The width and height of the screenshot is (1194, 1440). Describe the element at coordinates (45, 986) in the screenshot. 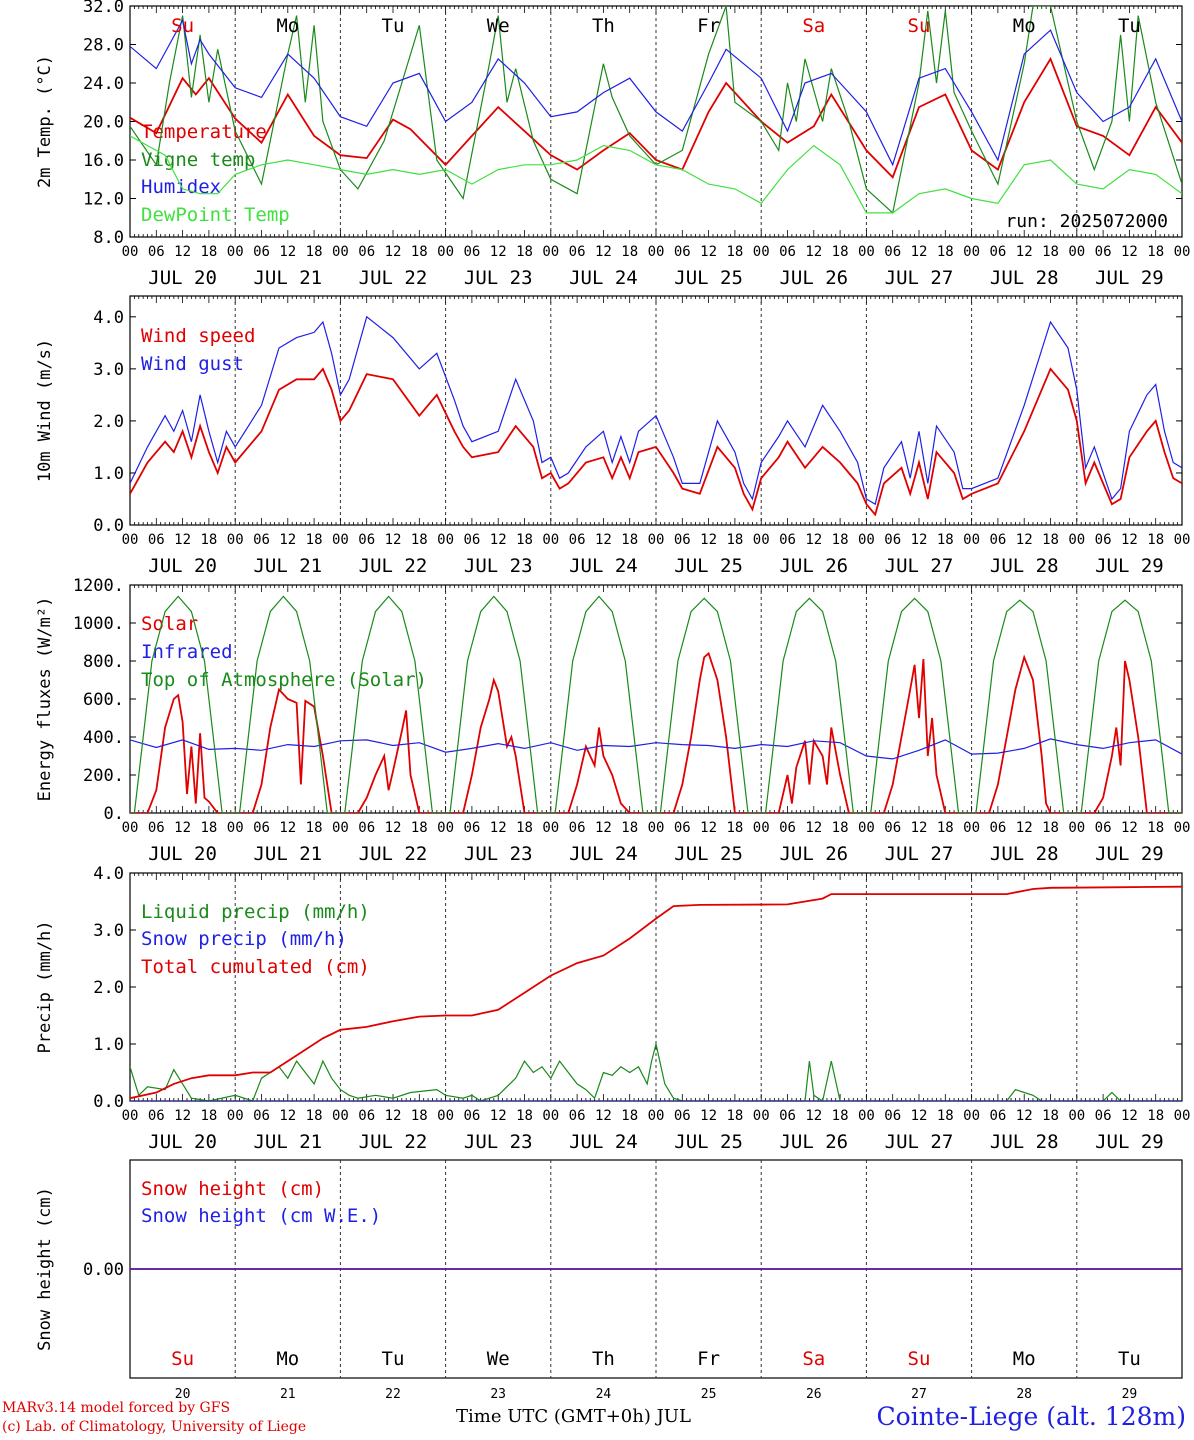

I see `y-axis-title: Precip (mm/h)` at that location.